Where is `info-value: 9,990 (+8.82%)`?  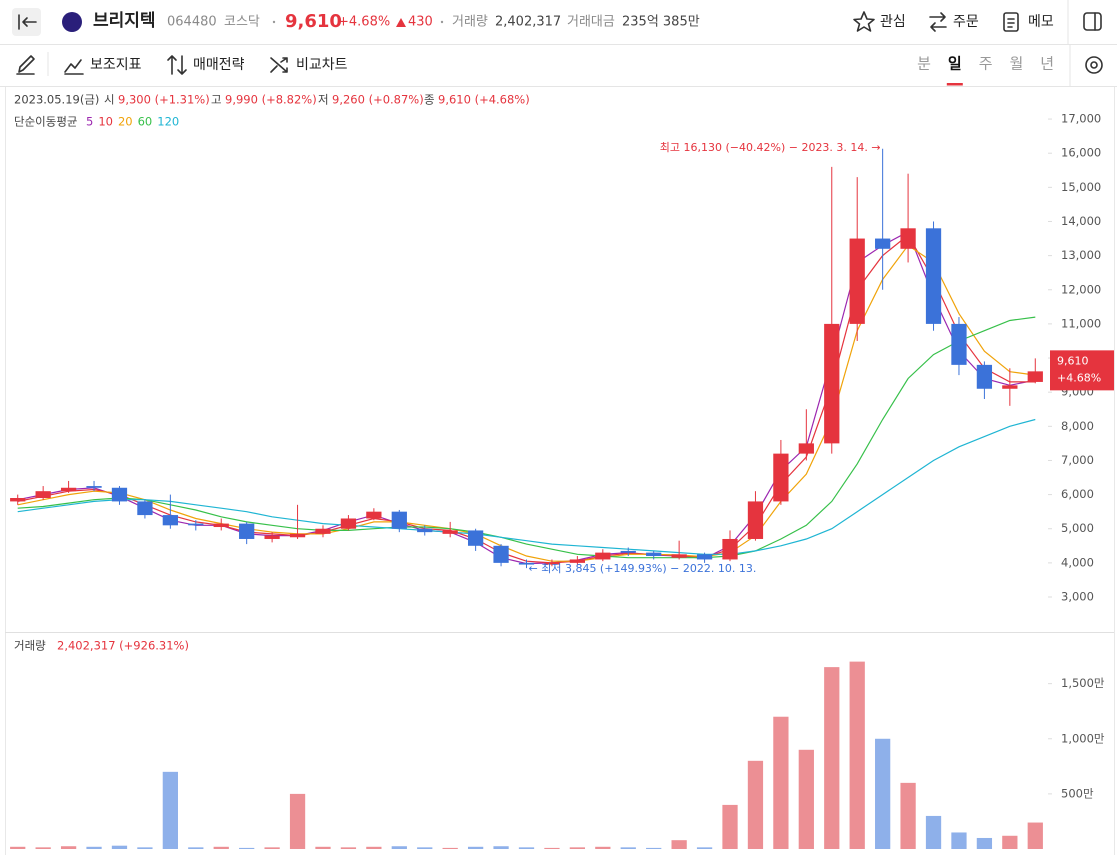 info-value: 9,990 (+8.82%) is located at coordinates (271, 100).